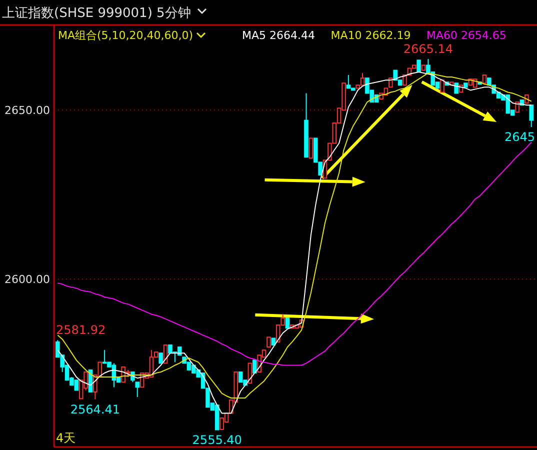 The width and height of the screenshot is (537, 450). Describe the element at coordinates (27, 279) in the screenshot. I see `y-tick-label: 2600.00` at that location.